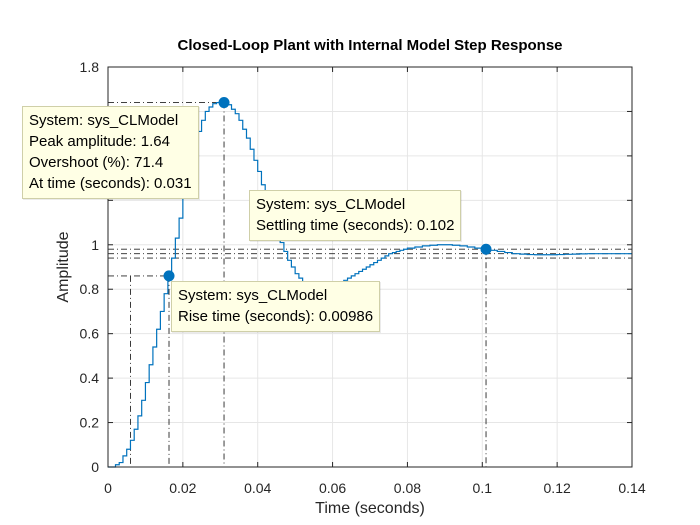  I want to click on x-tick-label: 0.08, so click(407, 488).